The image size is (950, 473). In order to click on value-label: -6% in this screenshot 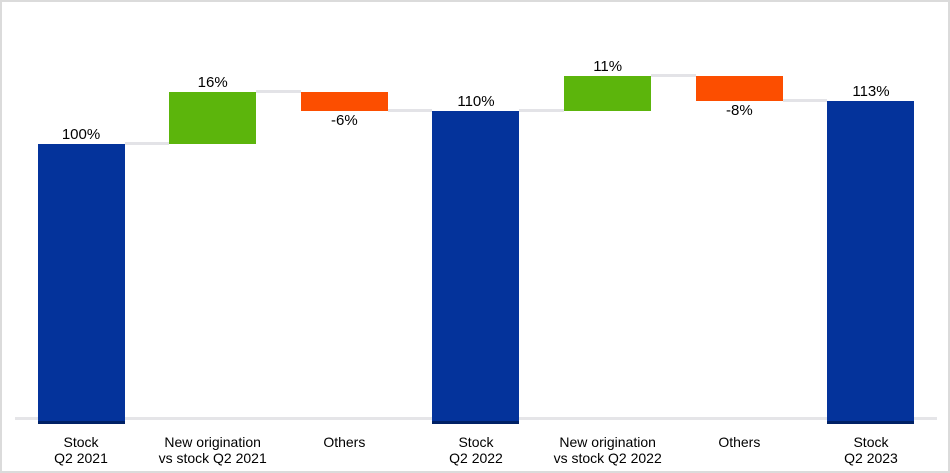, I will do `click(344, 121)`.